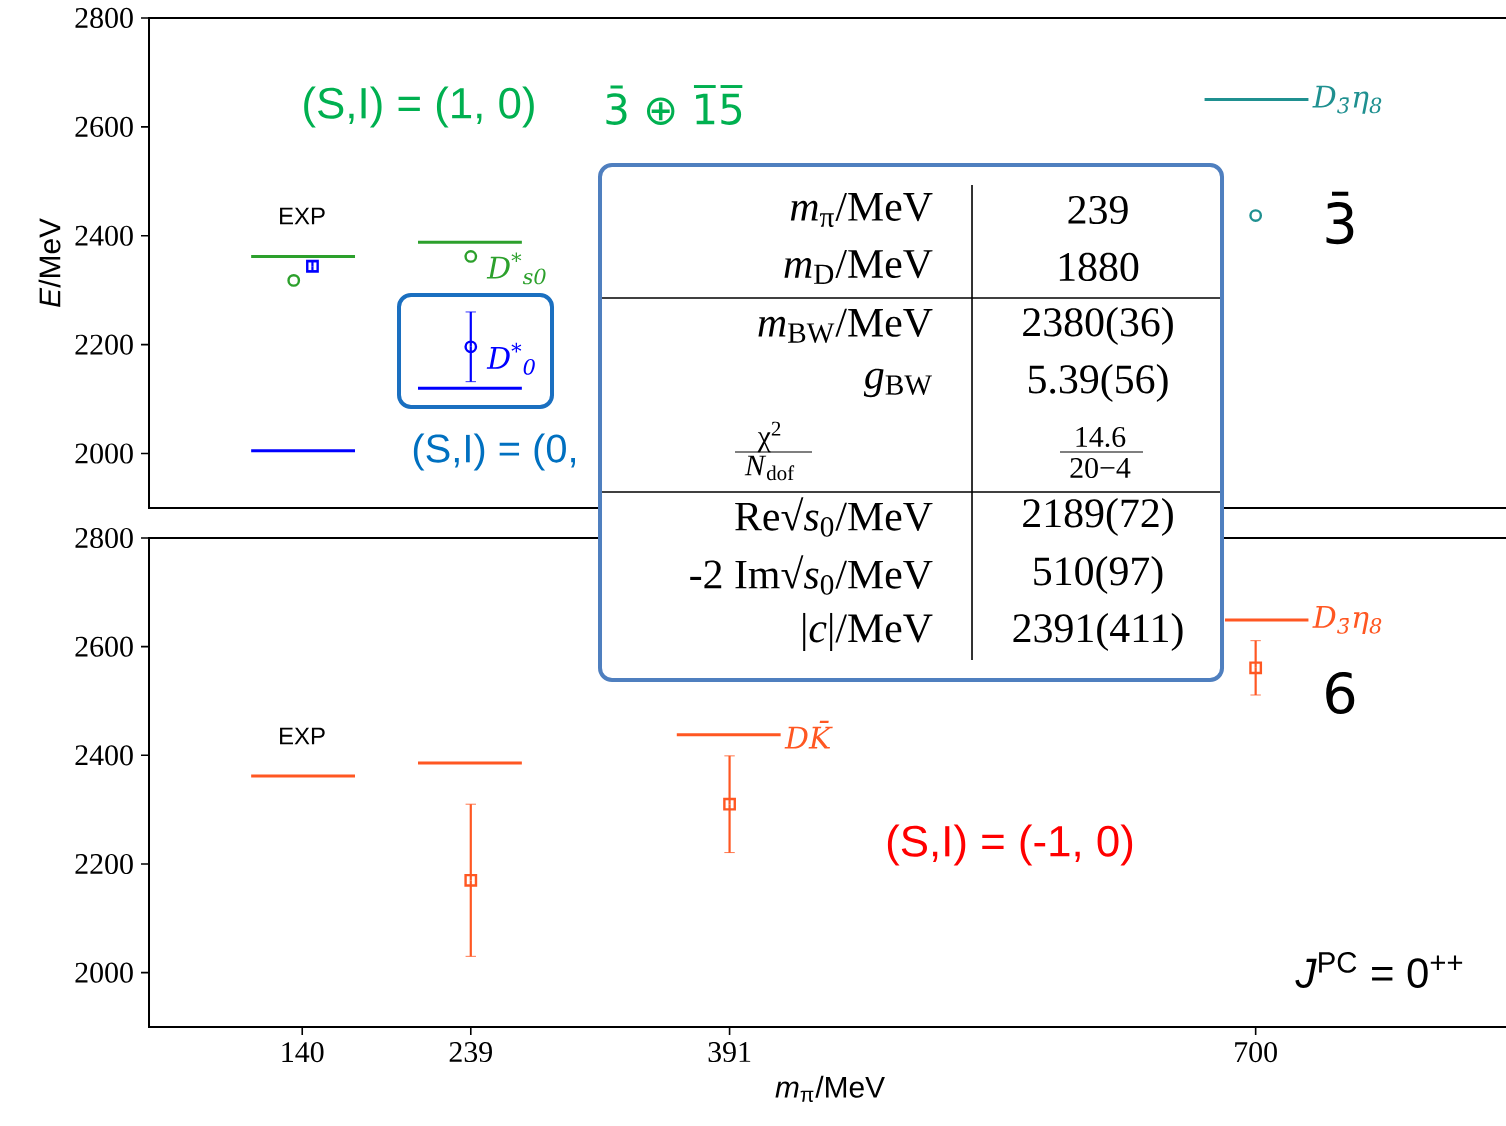  I want to click on x-tick-label: 700, so click(1256, 1052).